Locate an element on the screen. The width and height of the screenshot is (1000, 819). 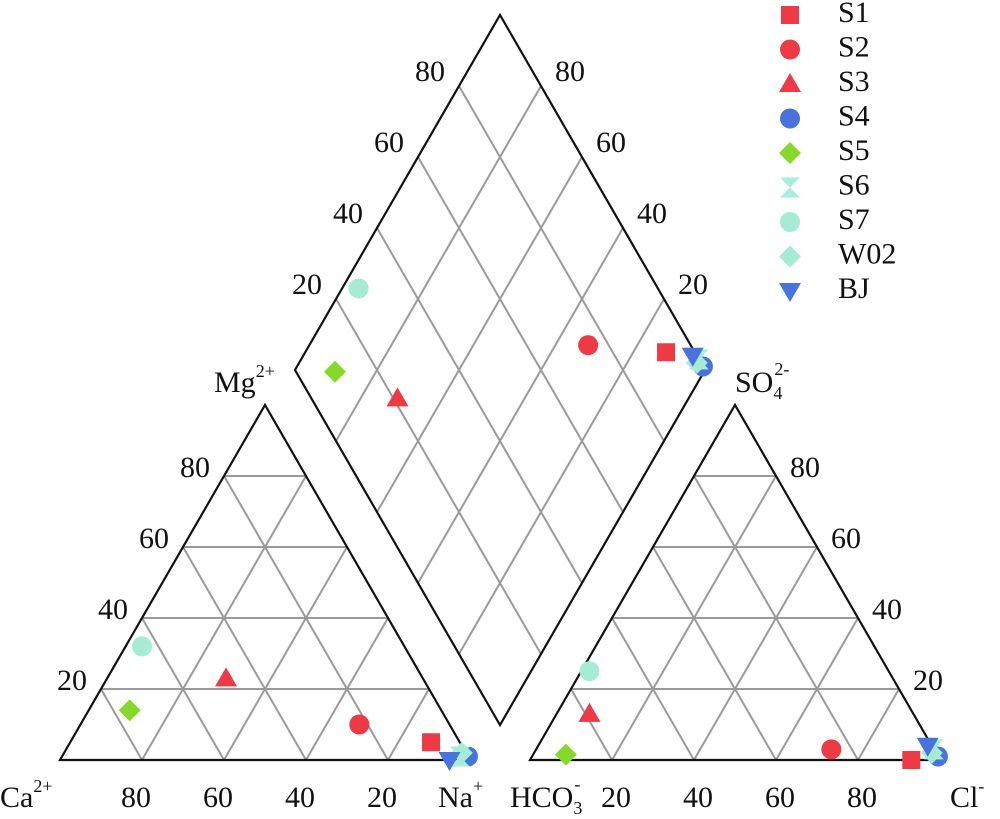
axis-label: Ca2+ is located at coordinates (26, 795).